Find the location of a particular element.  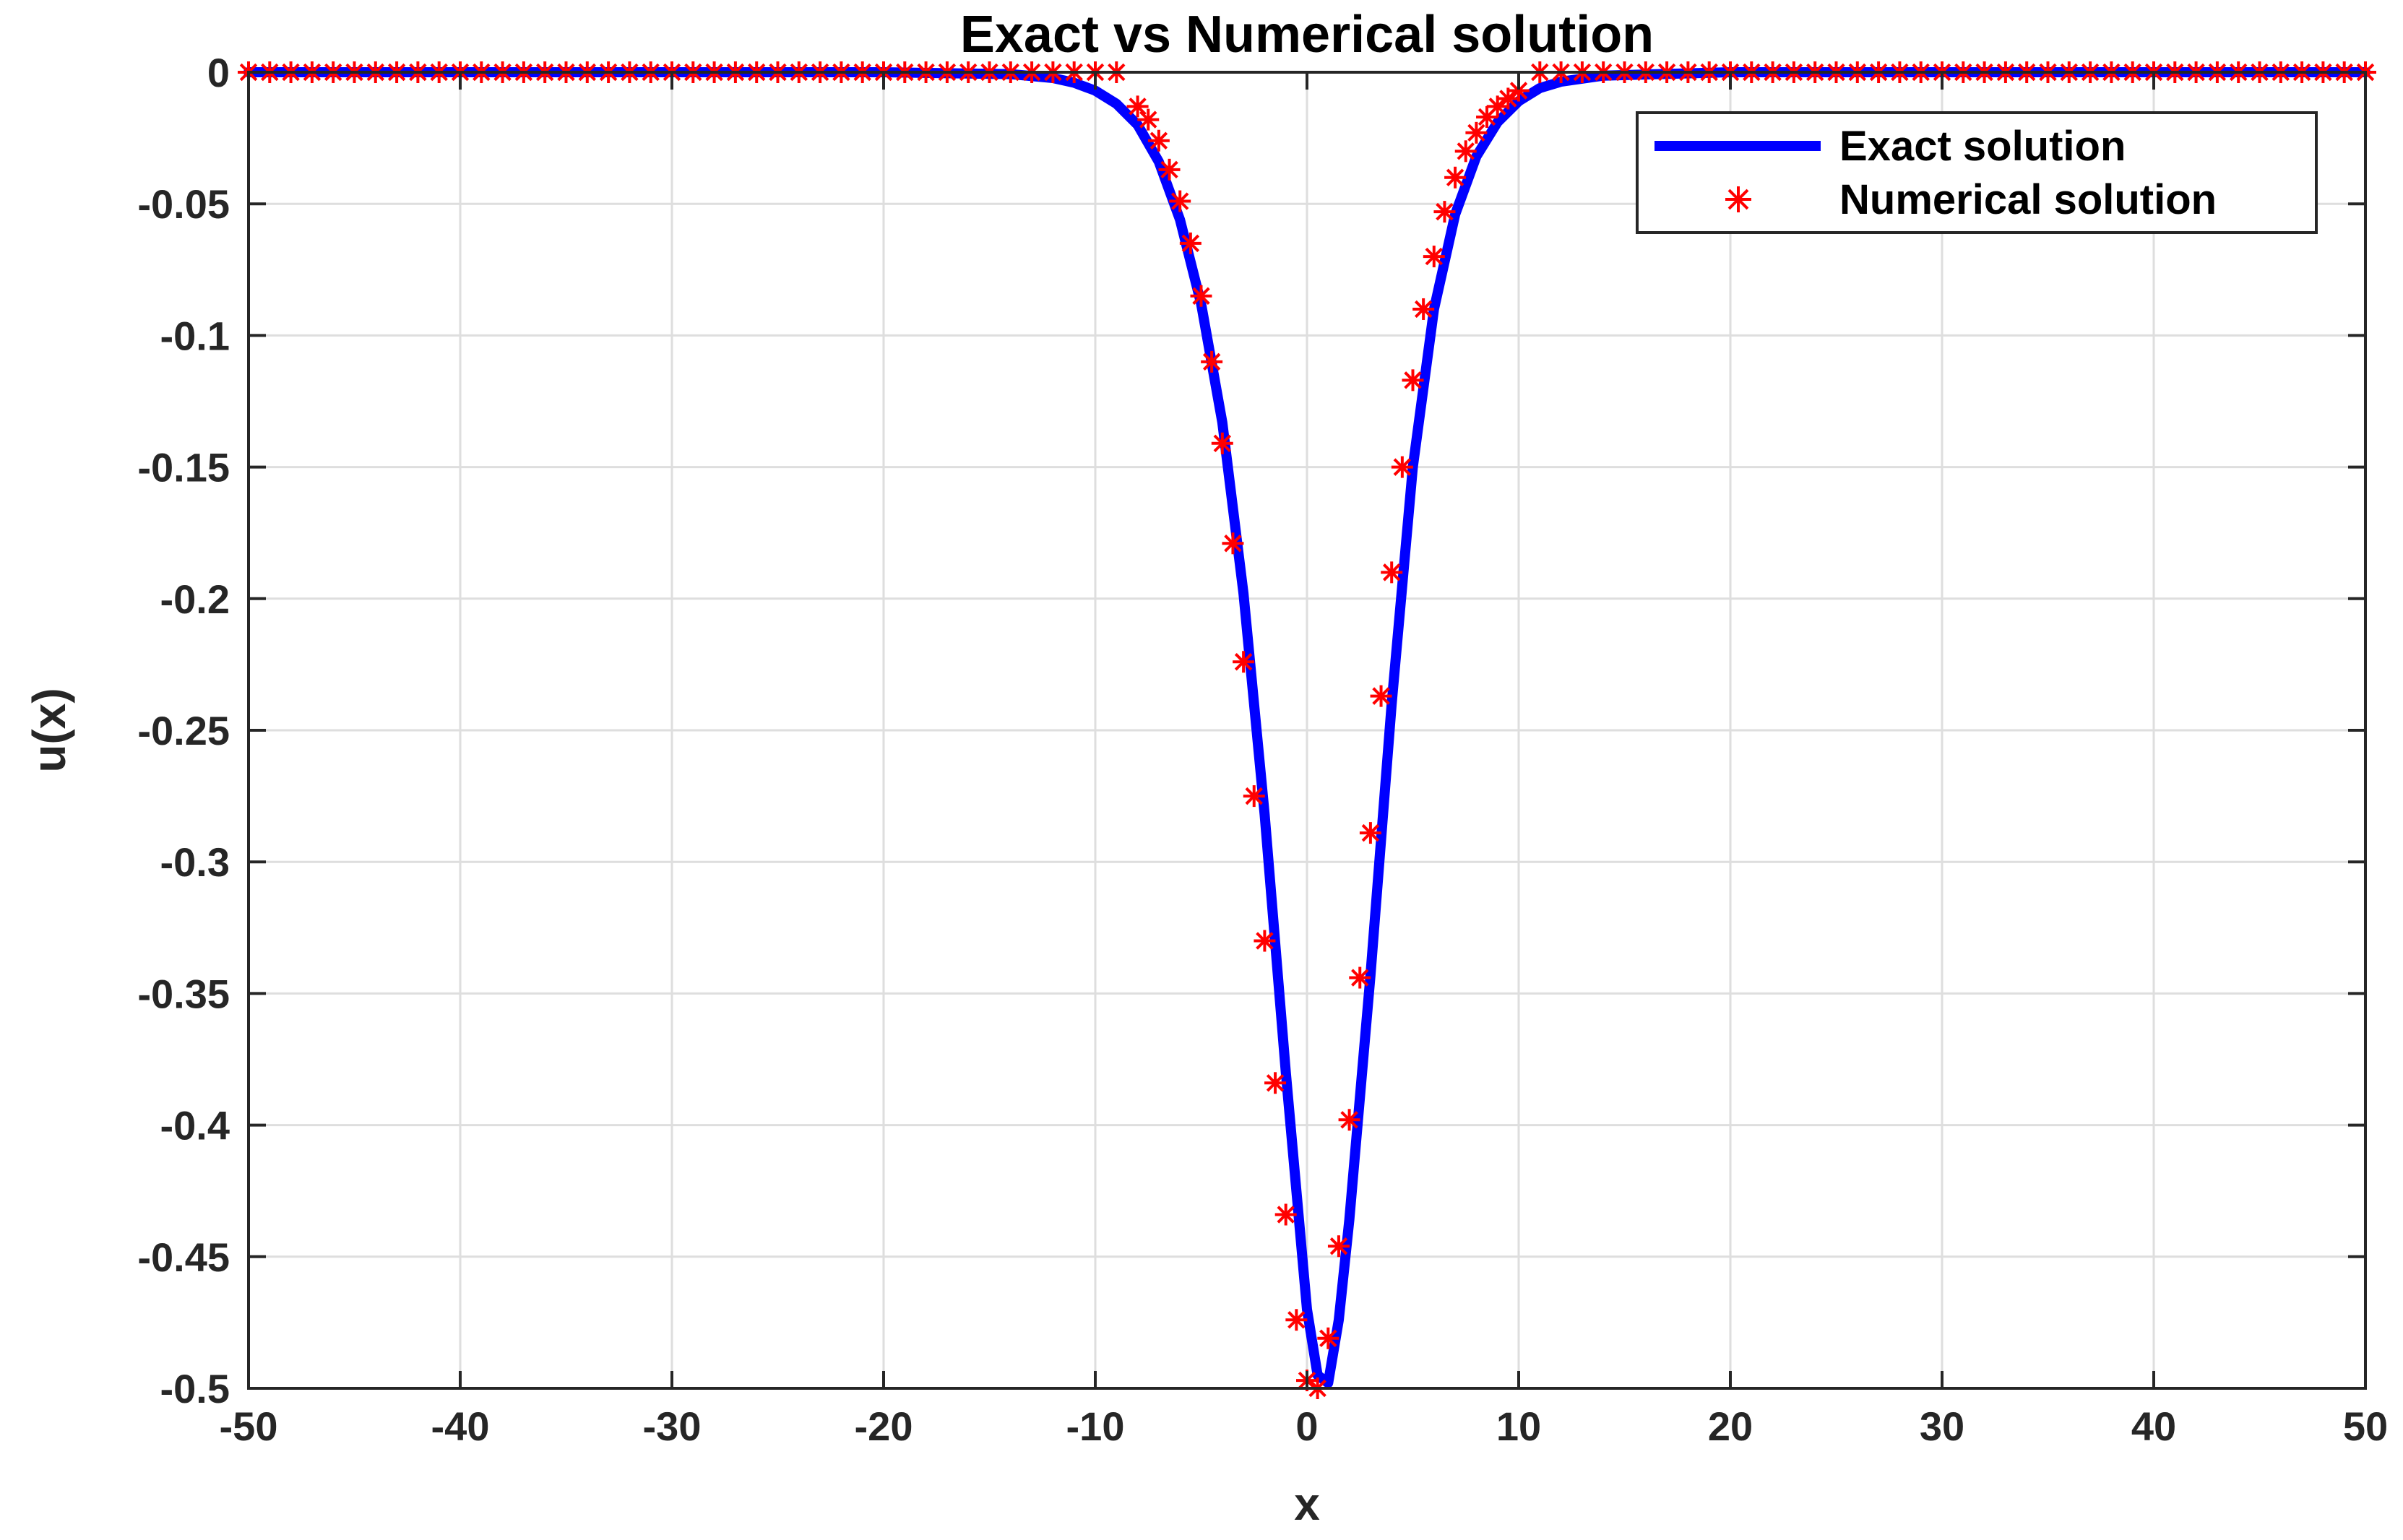

x-tick-label: -40 is located at coordinates (460, 1426).